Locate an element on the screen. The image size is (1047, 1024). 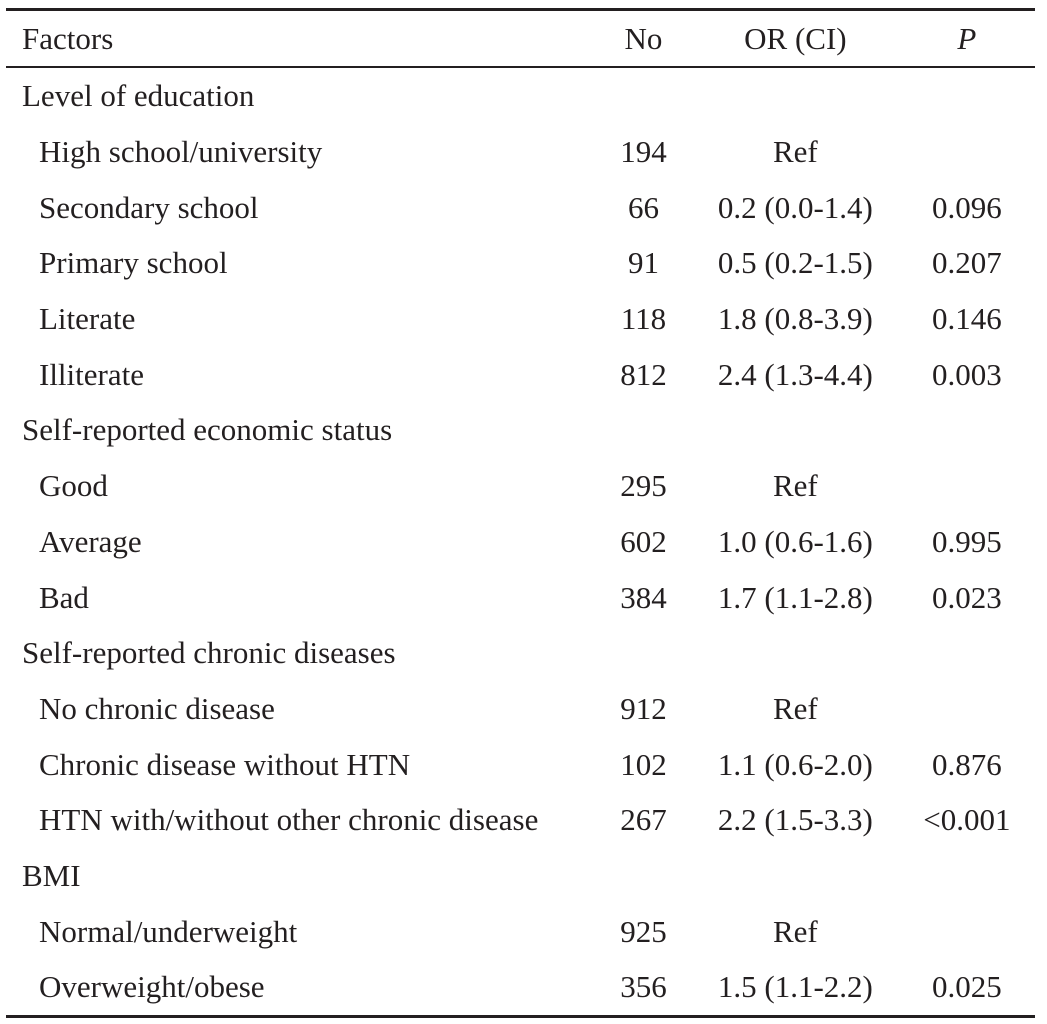
p-value-cell: 0.023 is located at coordinates (967, 597).